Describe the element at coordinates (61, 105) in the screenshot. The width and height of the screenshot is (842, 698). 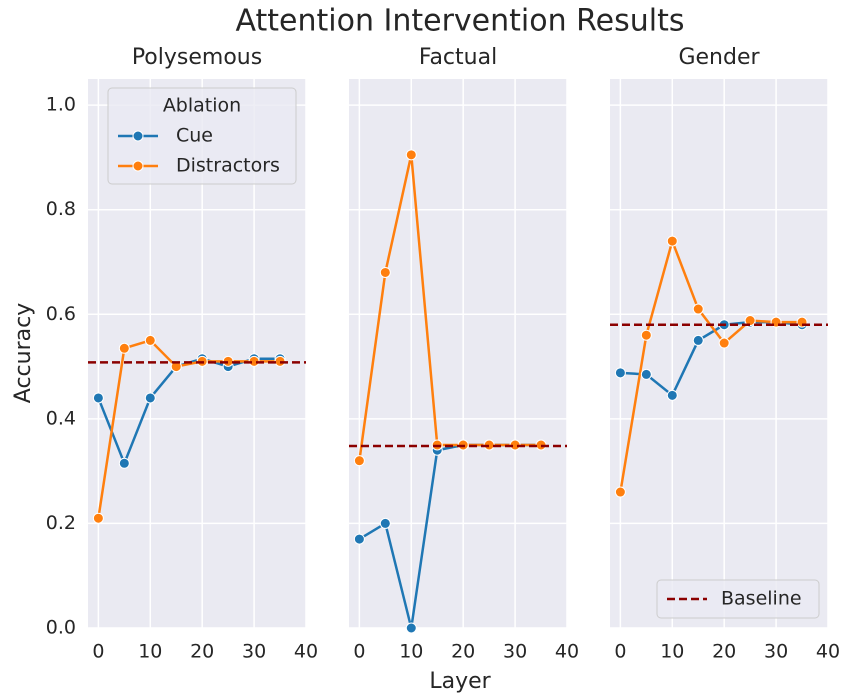
I see `y-tick-label: 1.0` at that location.